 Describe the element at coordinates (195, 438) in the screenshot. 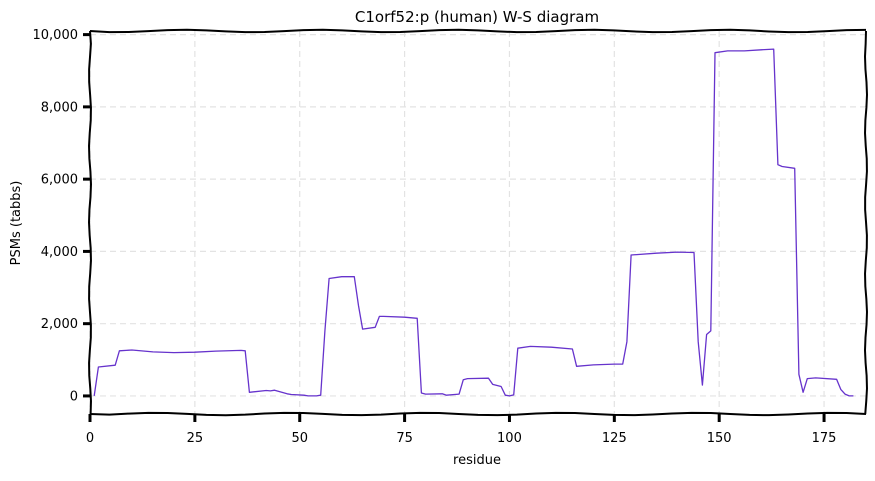

I see `x-tick-label-1: 25` at that location.